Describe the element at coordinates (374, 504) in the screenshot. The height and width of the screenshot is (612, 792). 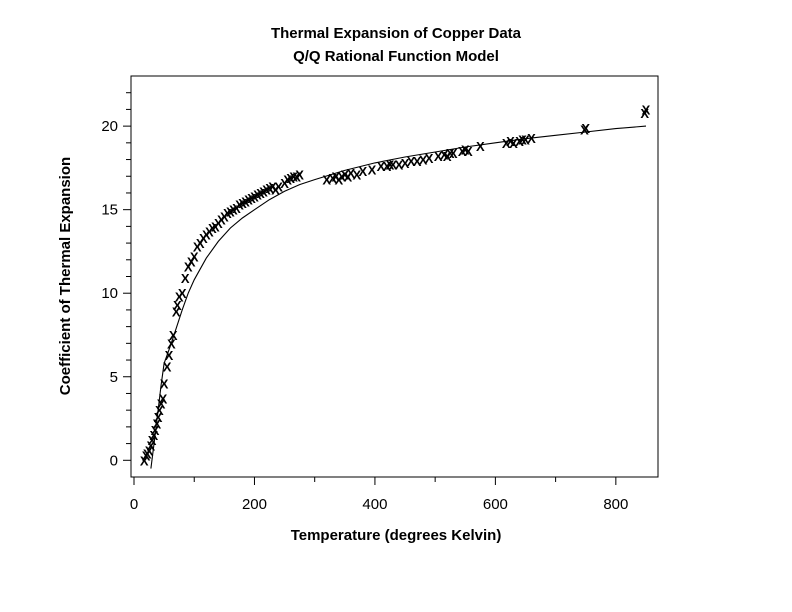
I see `x-tick-label: 400` at that location.